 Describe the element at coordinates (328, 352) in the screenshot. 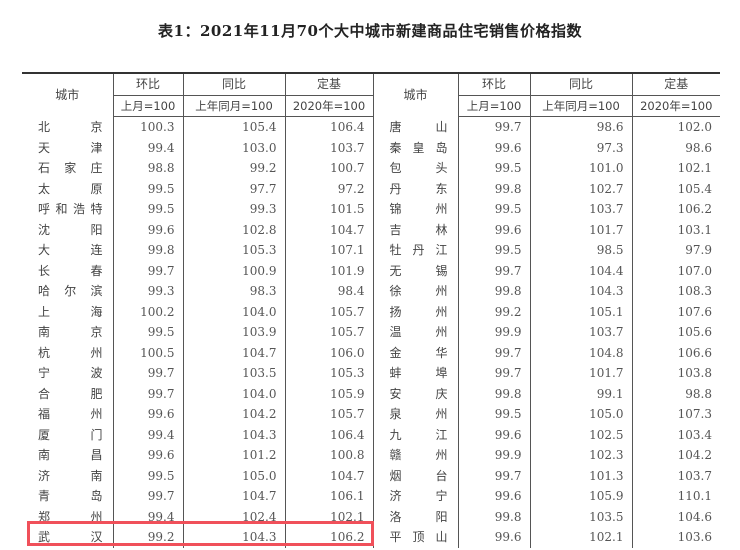

I see `base-value: 106.0` at that location.